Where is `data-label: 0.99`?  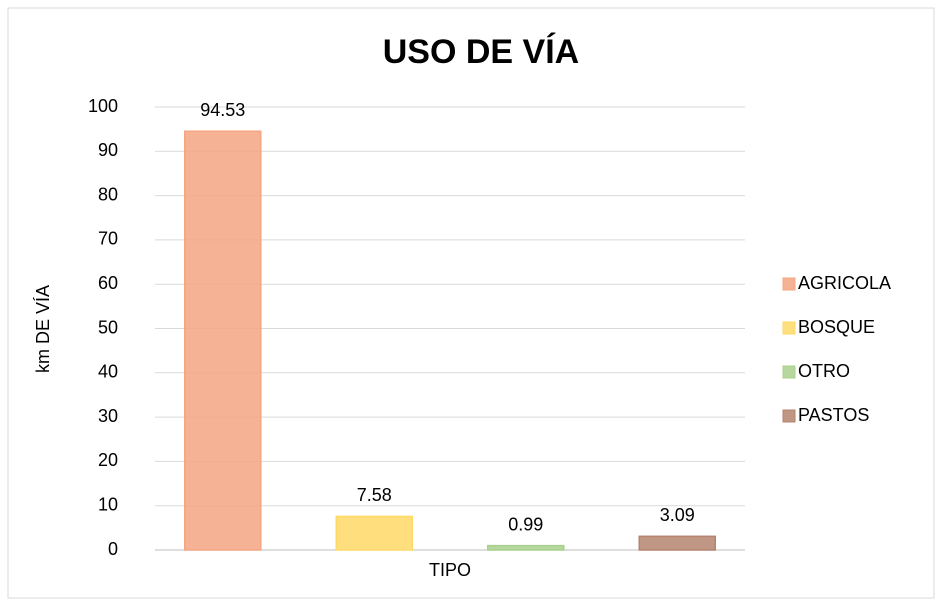 data-label: 0.99 is located at coordinates (525, 524).